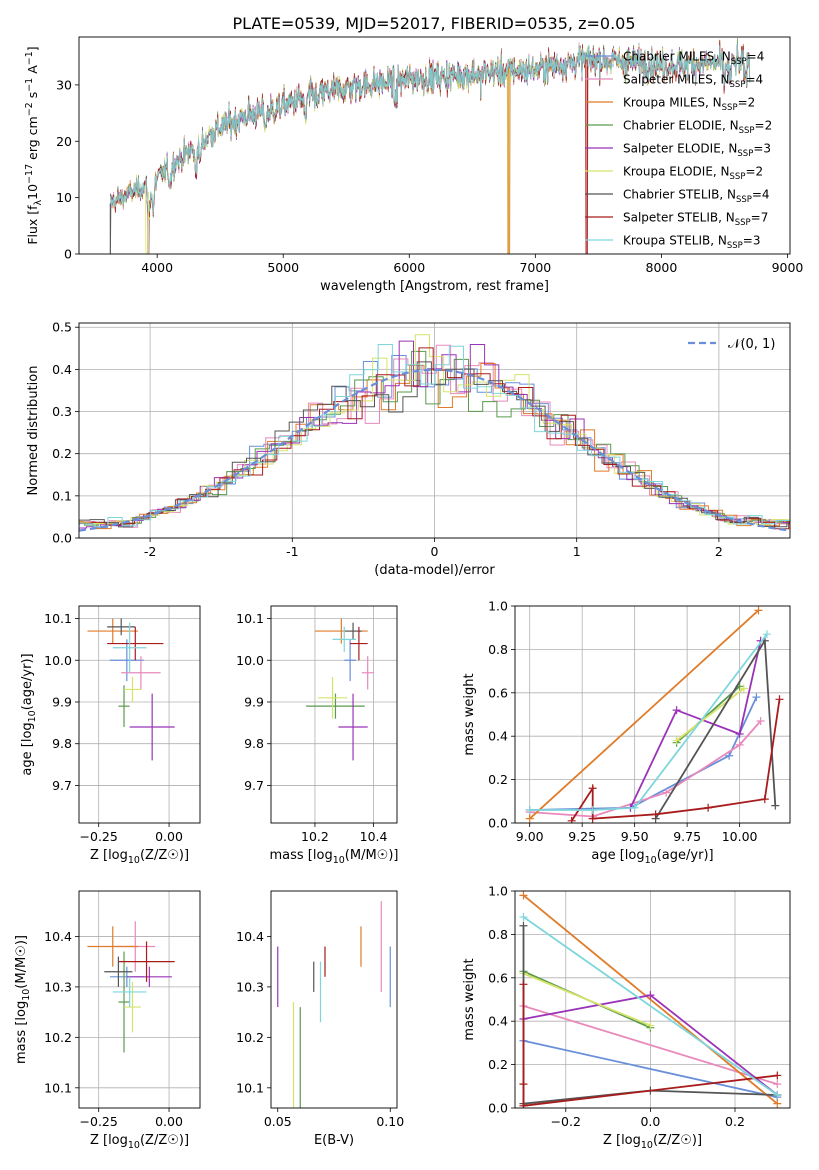 The height and width of the screenshot is (1170, 819). What do you see at coordinates (535, 267) in the screenshot?
I see `x-tick-label: 7000` at bounding box center [535, 267].